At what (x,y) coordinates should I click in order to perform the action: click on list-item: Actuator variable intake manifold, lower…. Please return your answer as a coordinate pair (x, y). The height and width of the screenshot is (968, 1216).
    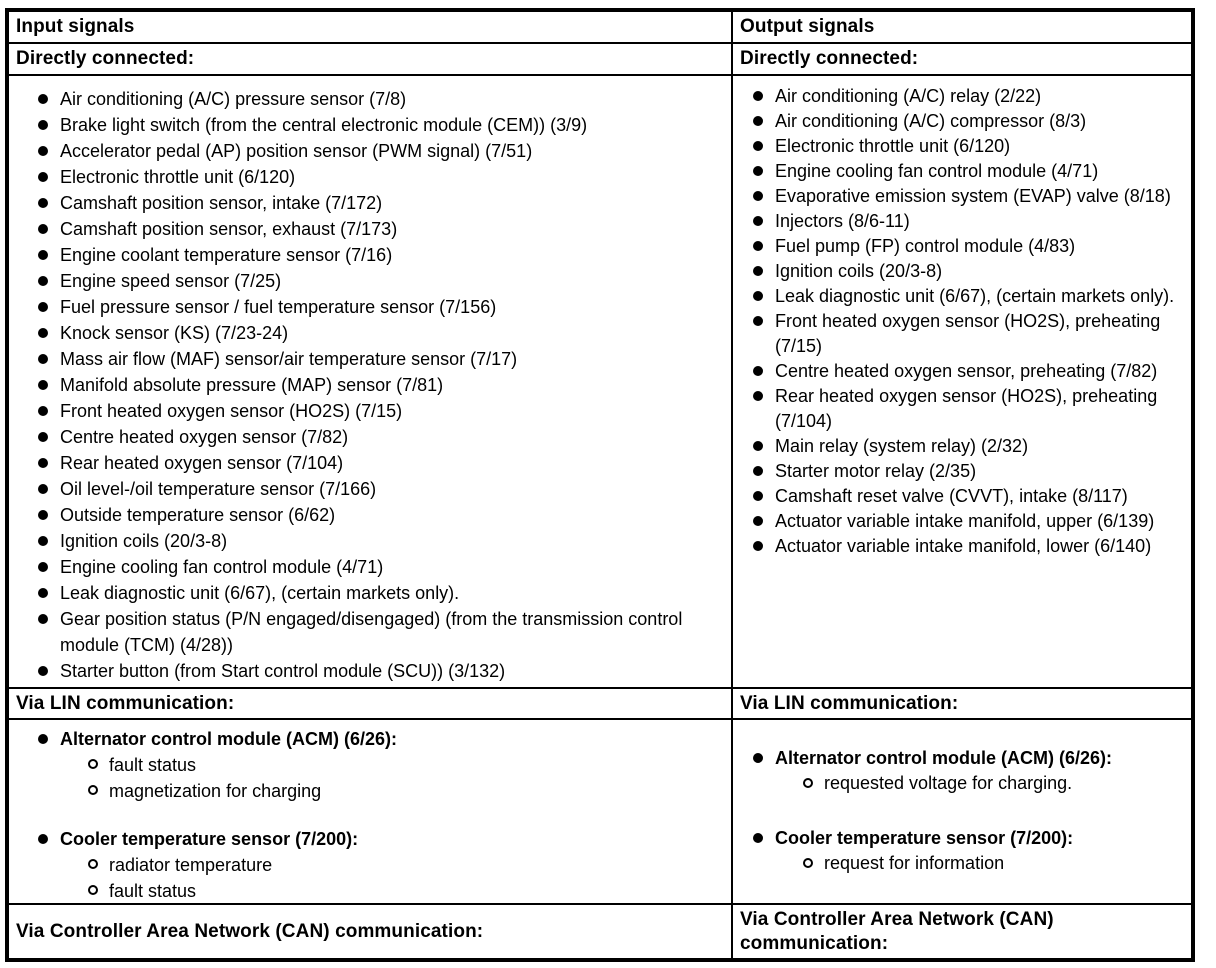
    Looking at the image, I should click on (969, 546).